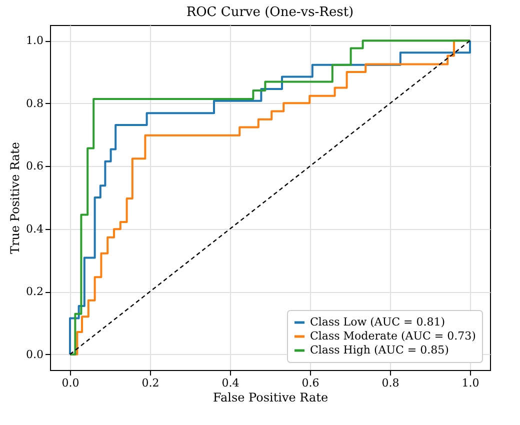 The height and width of the screenshot is (425, 520). What do you see at coordinates (35, 166) in the screenshot?
I see `y-tick-label: 0.6` at bounding box center [35, 166].